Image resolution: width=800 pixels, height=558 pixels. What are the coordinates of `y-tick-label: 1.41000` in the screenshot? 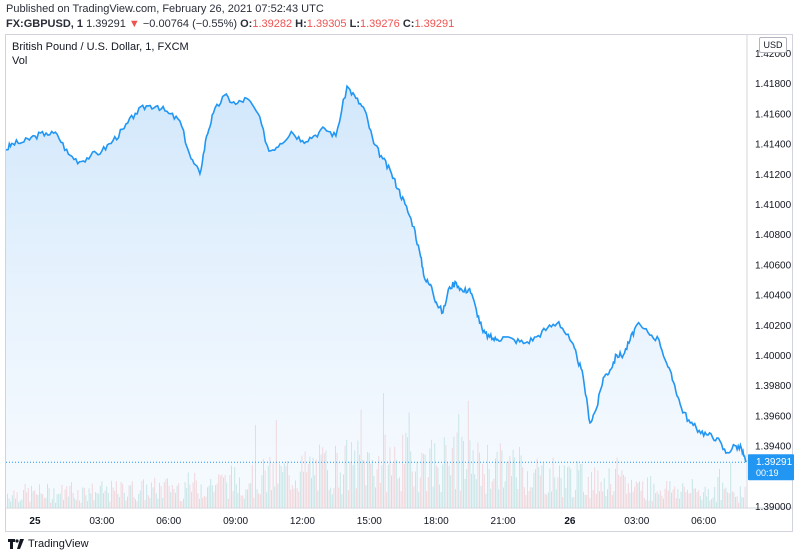 It's located at (773, 205).